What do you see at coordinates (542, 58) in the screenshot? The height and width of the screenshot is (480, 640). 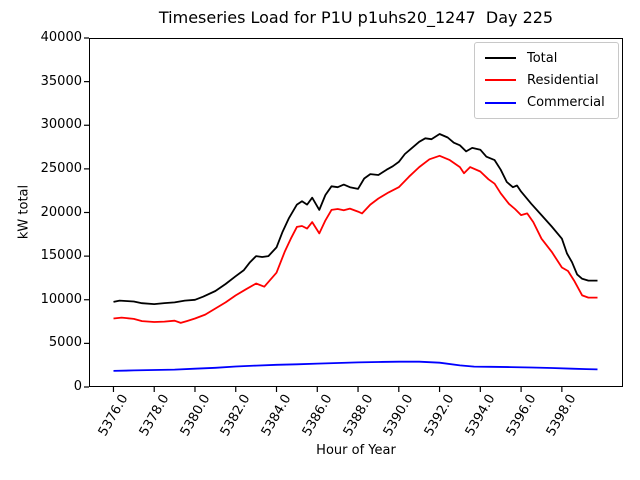 I see `legend-label-total: Total` at bounding box center [542, 58].